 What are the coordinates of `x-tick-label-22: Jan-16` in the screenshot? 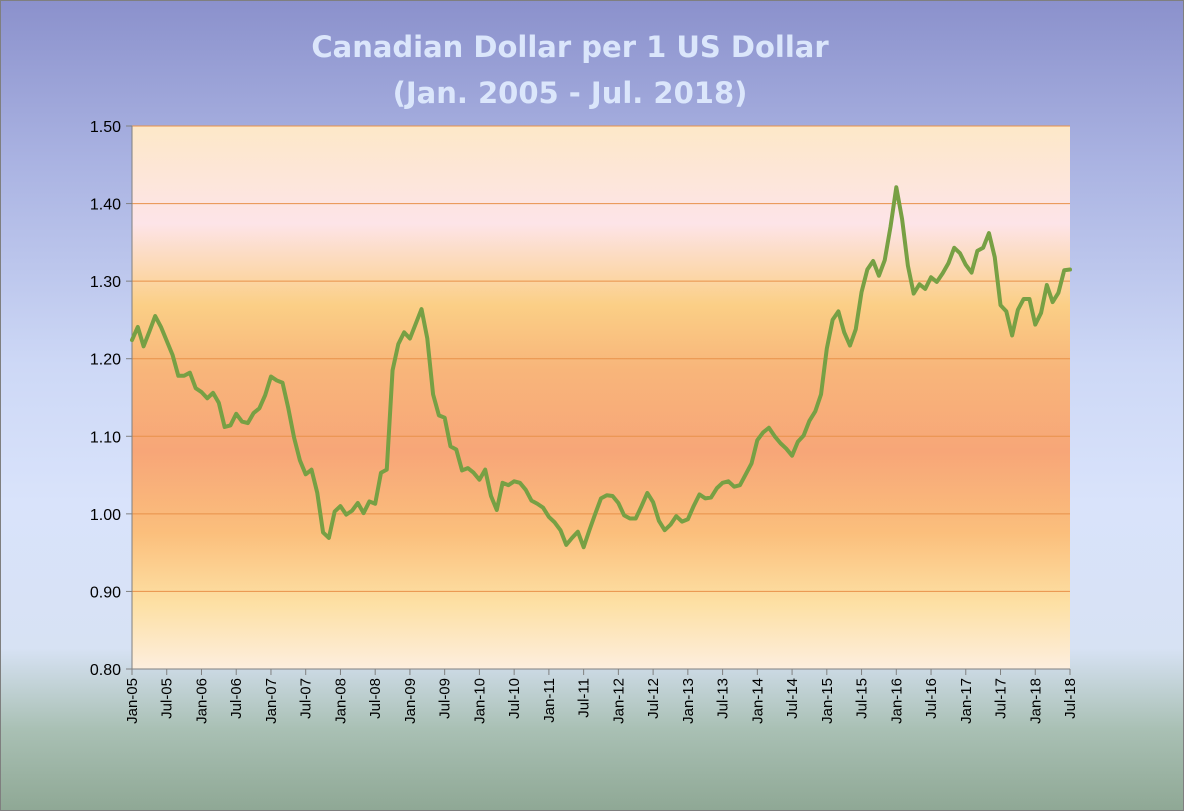 It's located at (896, 701).